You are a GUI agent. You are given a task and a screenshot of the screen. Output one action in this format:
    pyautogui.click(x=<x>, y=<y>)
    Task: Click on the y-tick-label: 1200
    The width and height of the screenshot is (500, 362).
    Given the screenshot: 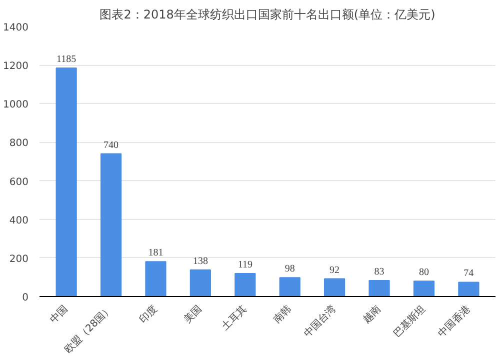 What is the action you would take?
    pyautogui.click(x=16, y=66)
    